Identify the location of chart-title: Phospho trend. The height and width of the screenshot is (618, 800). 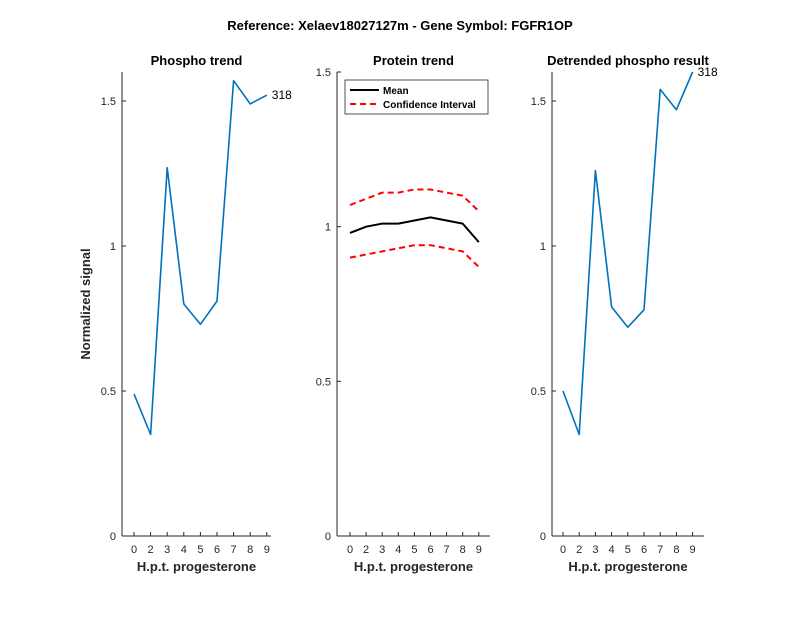
(197, 60).